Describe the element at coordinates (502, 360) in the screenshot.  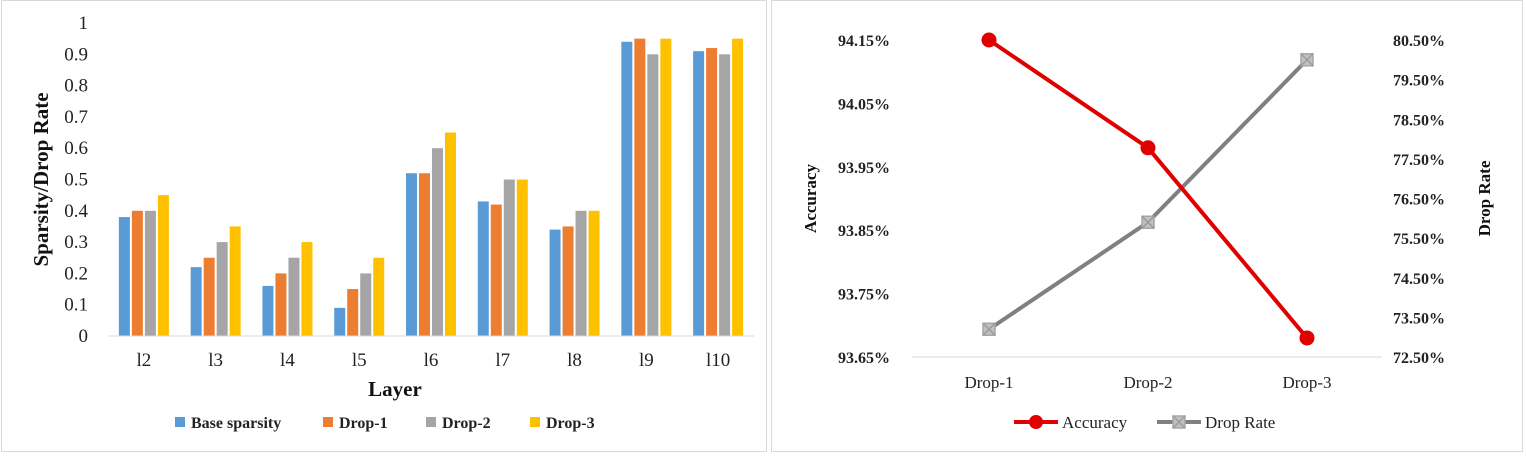
I see `x-tick-label: l7` at that location.